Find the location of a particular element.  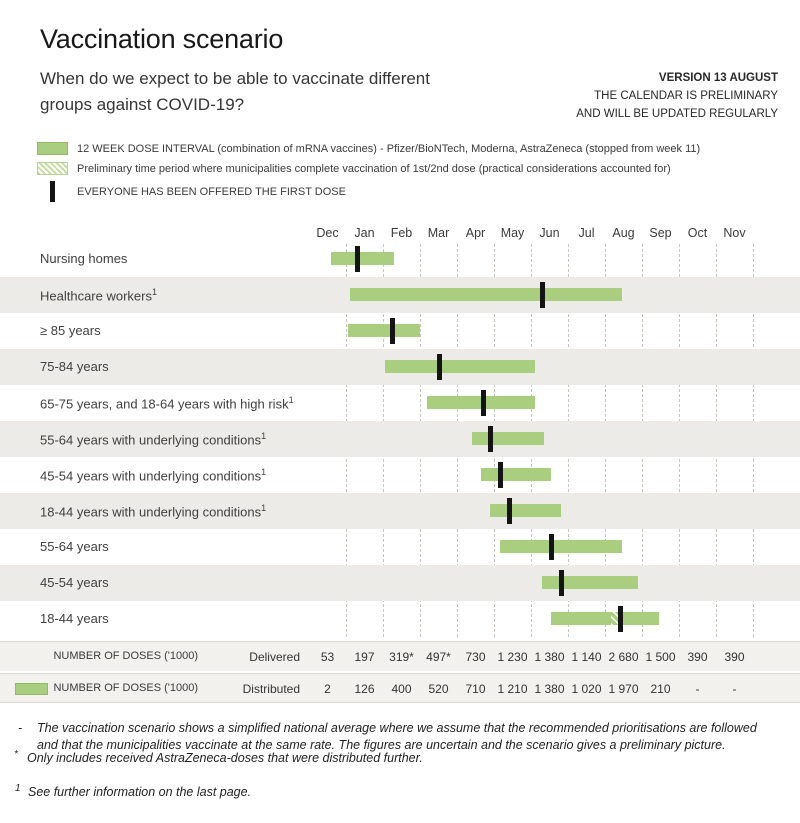

row-label-text: 45-54 years with underlying conditions is located at coordinates (151, 476).